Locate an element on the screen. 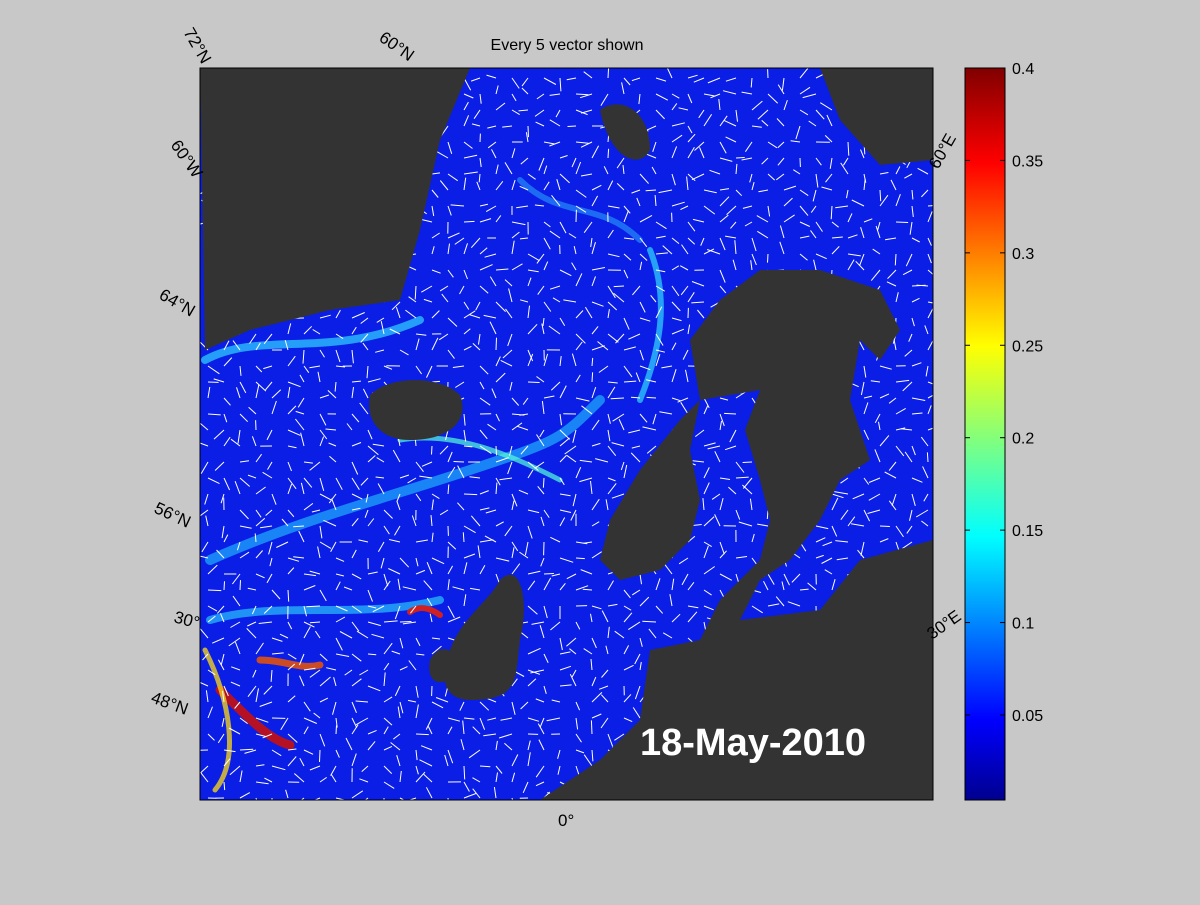  colorbar-tick-label: 0.4 is located at coordinates (1023, 69).